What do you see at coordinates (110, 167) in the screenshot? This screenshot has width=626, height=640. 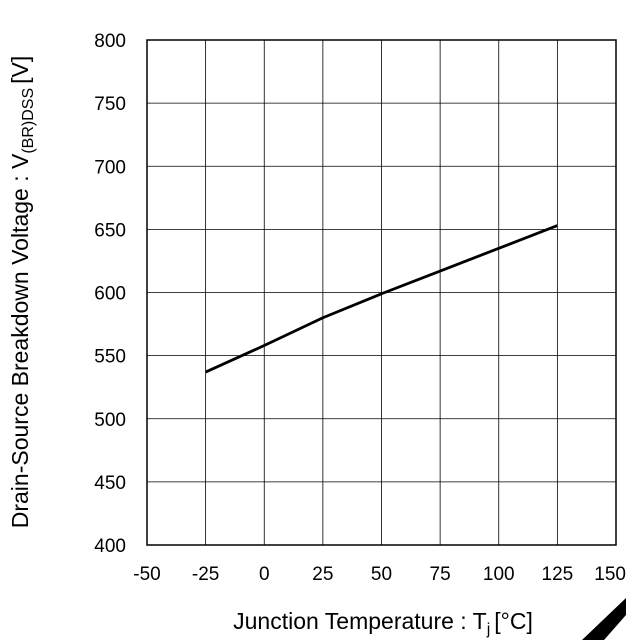 I see `y-tick-label: 700` at bounding box center [110, 167].